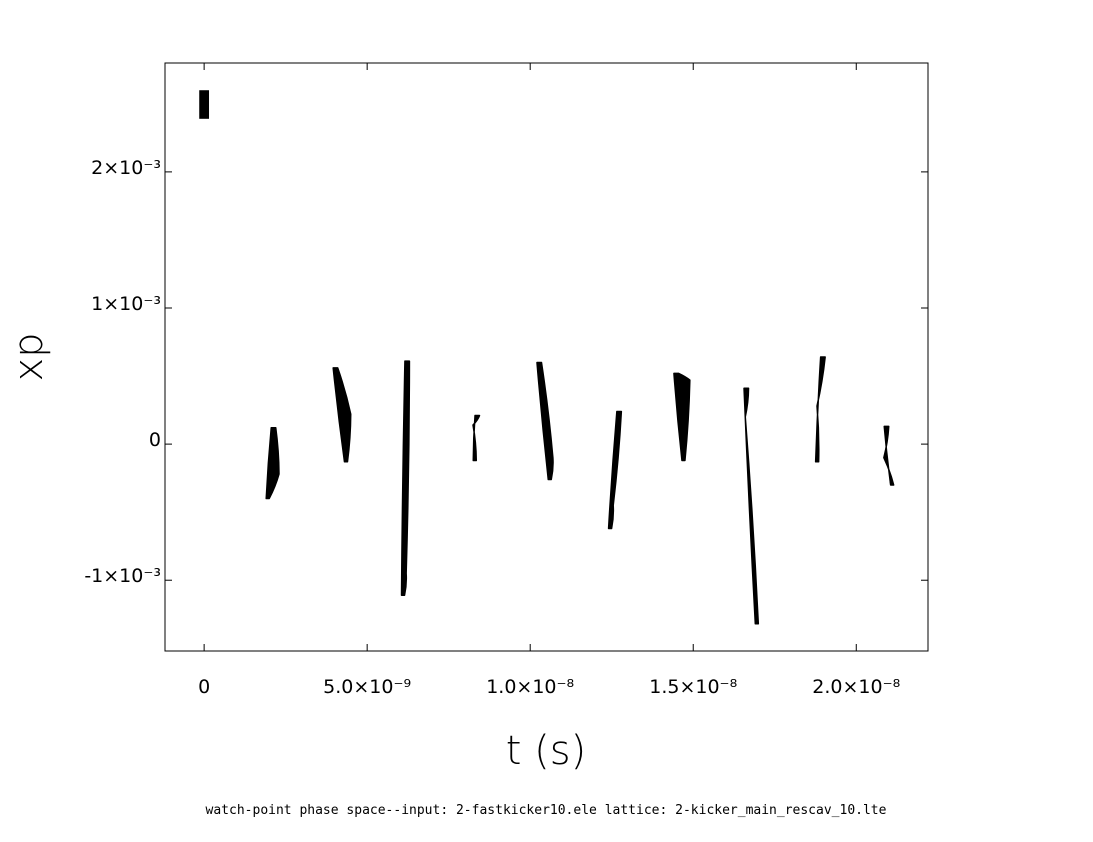  Describe the element at coordinates (126, 304) in the screenshot. I see `y-tick-label: 1×10⁻³` at that location.